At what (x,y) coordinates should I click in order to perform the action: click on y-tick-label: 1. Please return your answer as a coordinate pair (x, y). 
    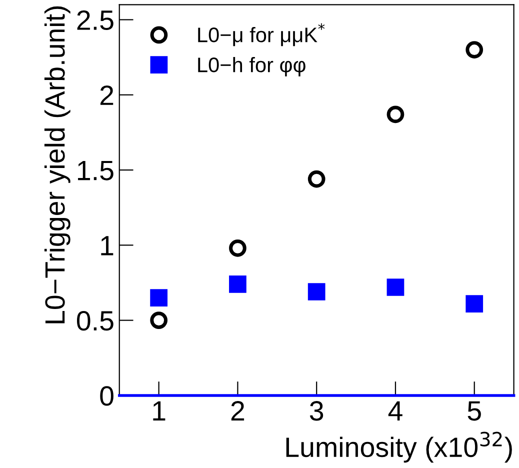
    Looking at the image, I should click on (107, 246).